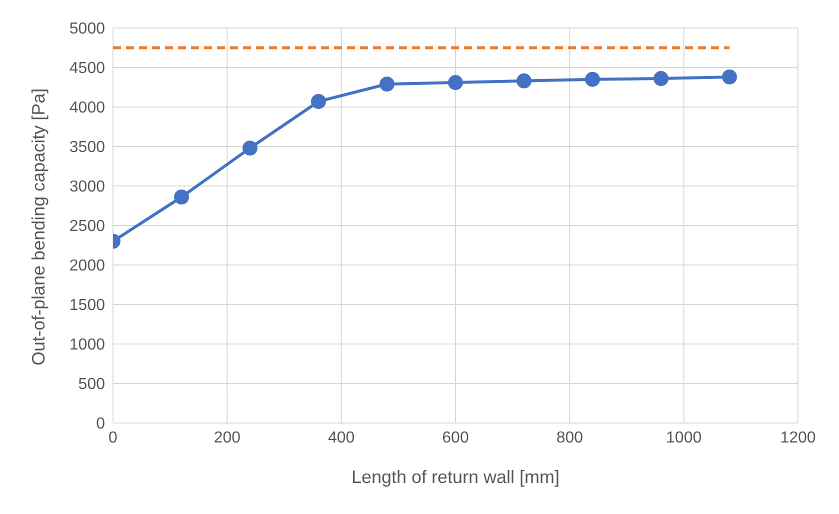 The width and height of the screenshot is (839, 514). What do you see at coordinates (87, 69) in the screenshot?
I see `y-tick-label: 4500` at bounding box center [87, 69].